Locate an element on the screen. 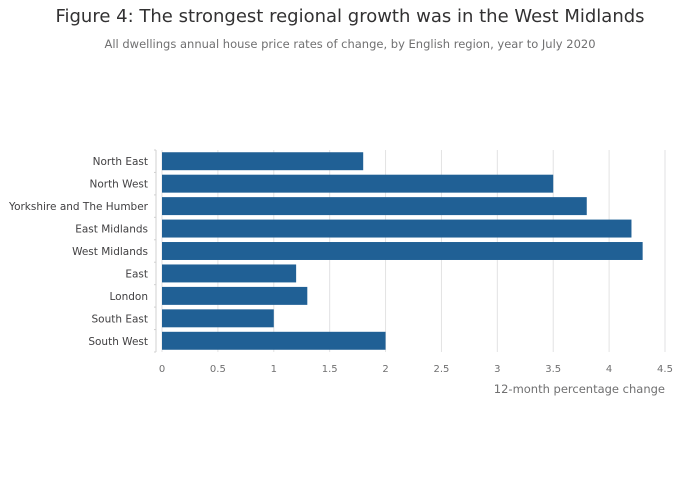 This screenshot has width=700, height=502. y-category-label: North East is located at coordinates (120, 162).